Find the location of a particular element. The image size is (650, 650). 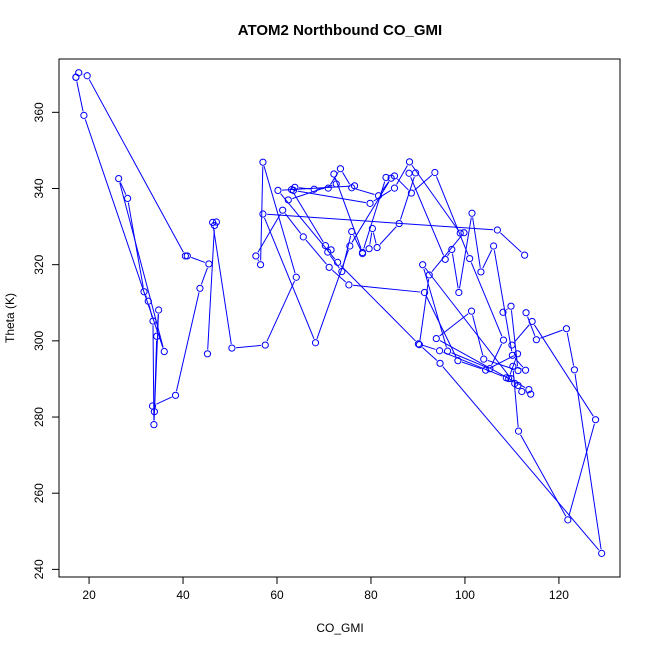

y-tick-label: 300 is located at coordinates (39, 341).